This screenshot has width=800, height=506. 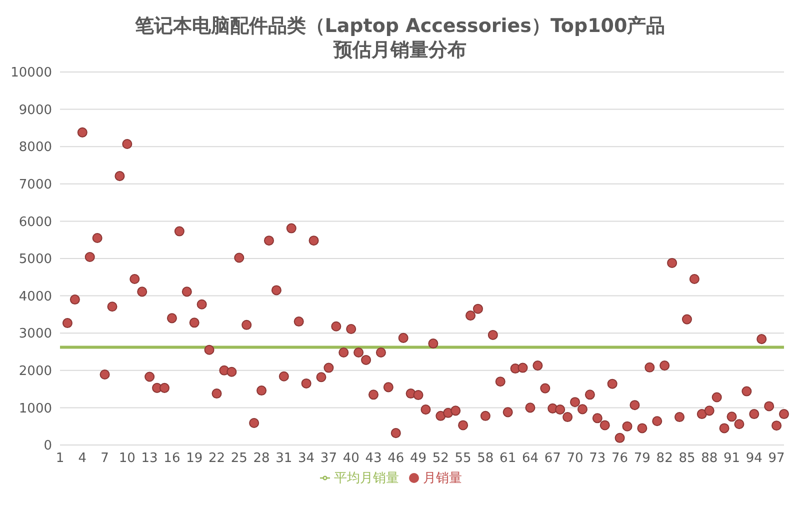 I want to click on x-tick-label: 40, so click(x=351, y=458).